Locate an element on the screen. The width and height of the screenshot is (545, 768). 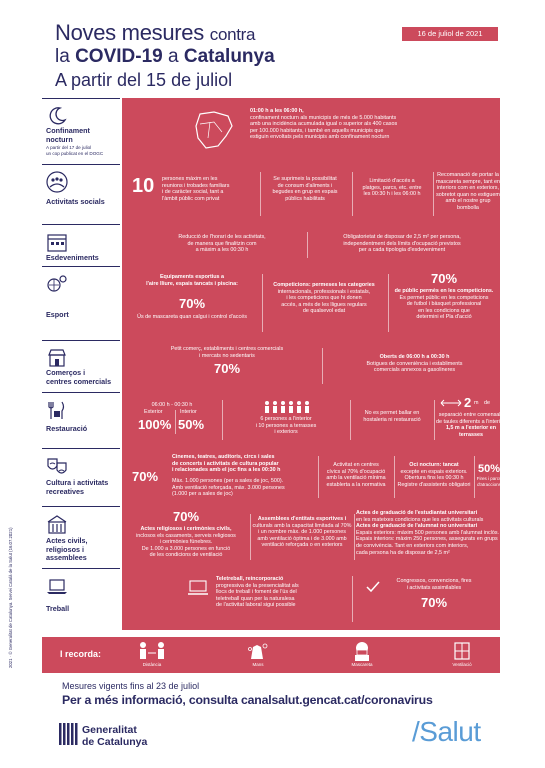
recorda-mask: Mascareta is located at coordinates (362, 654).